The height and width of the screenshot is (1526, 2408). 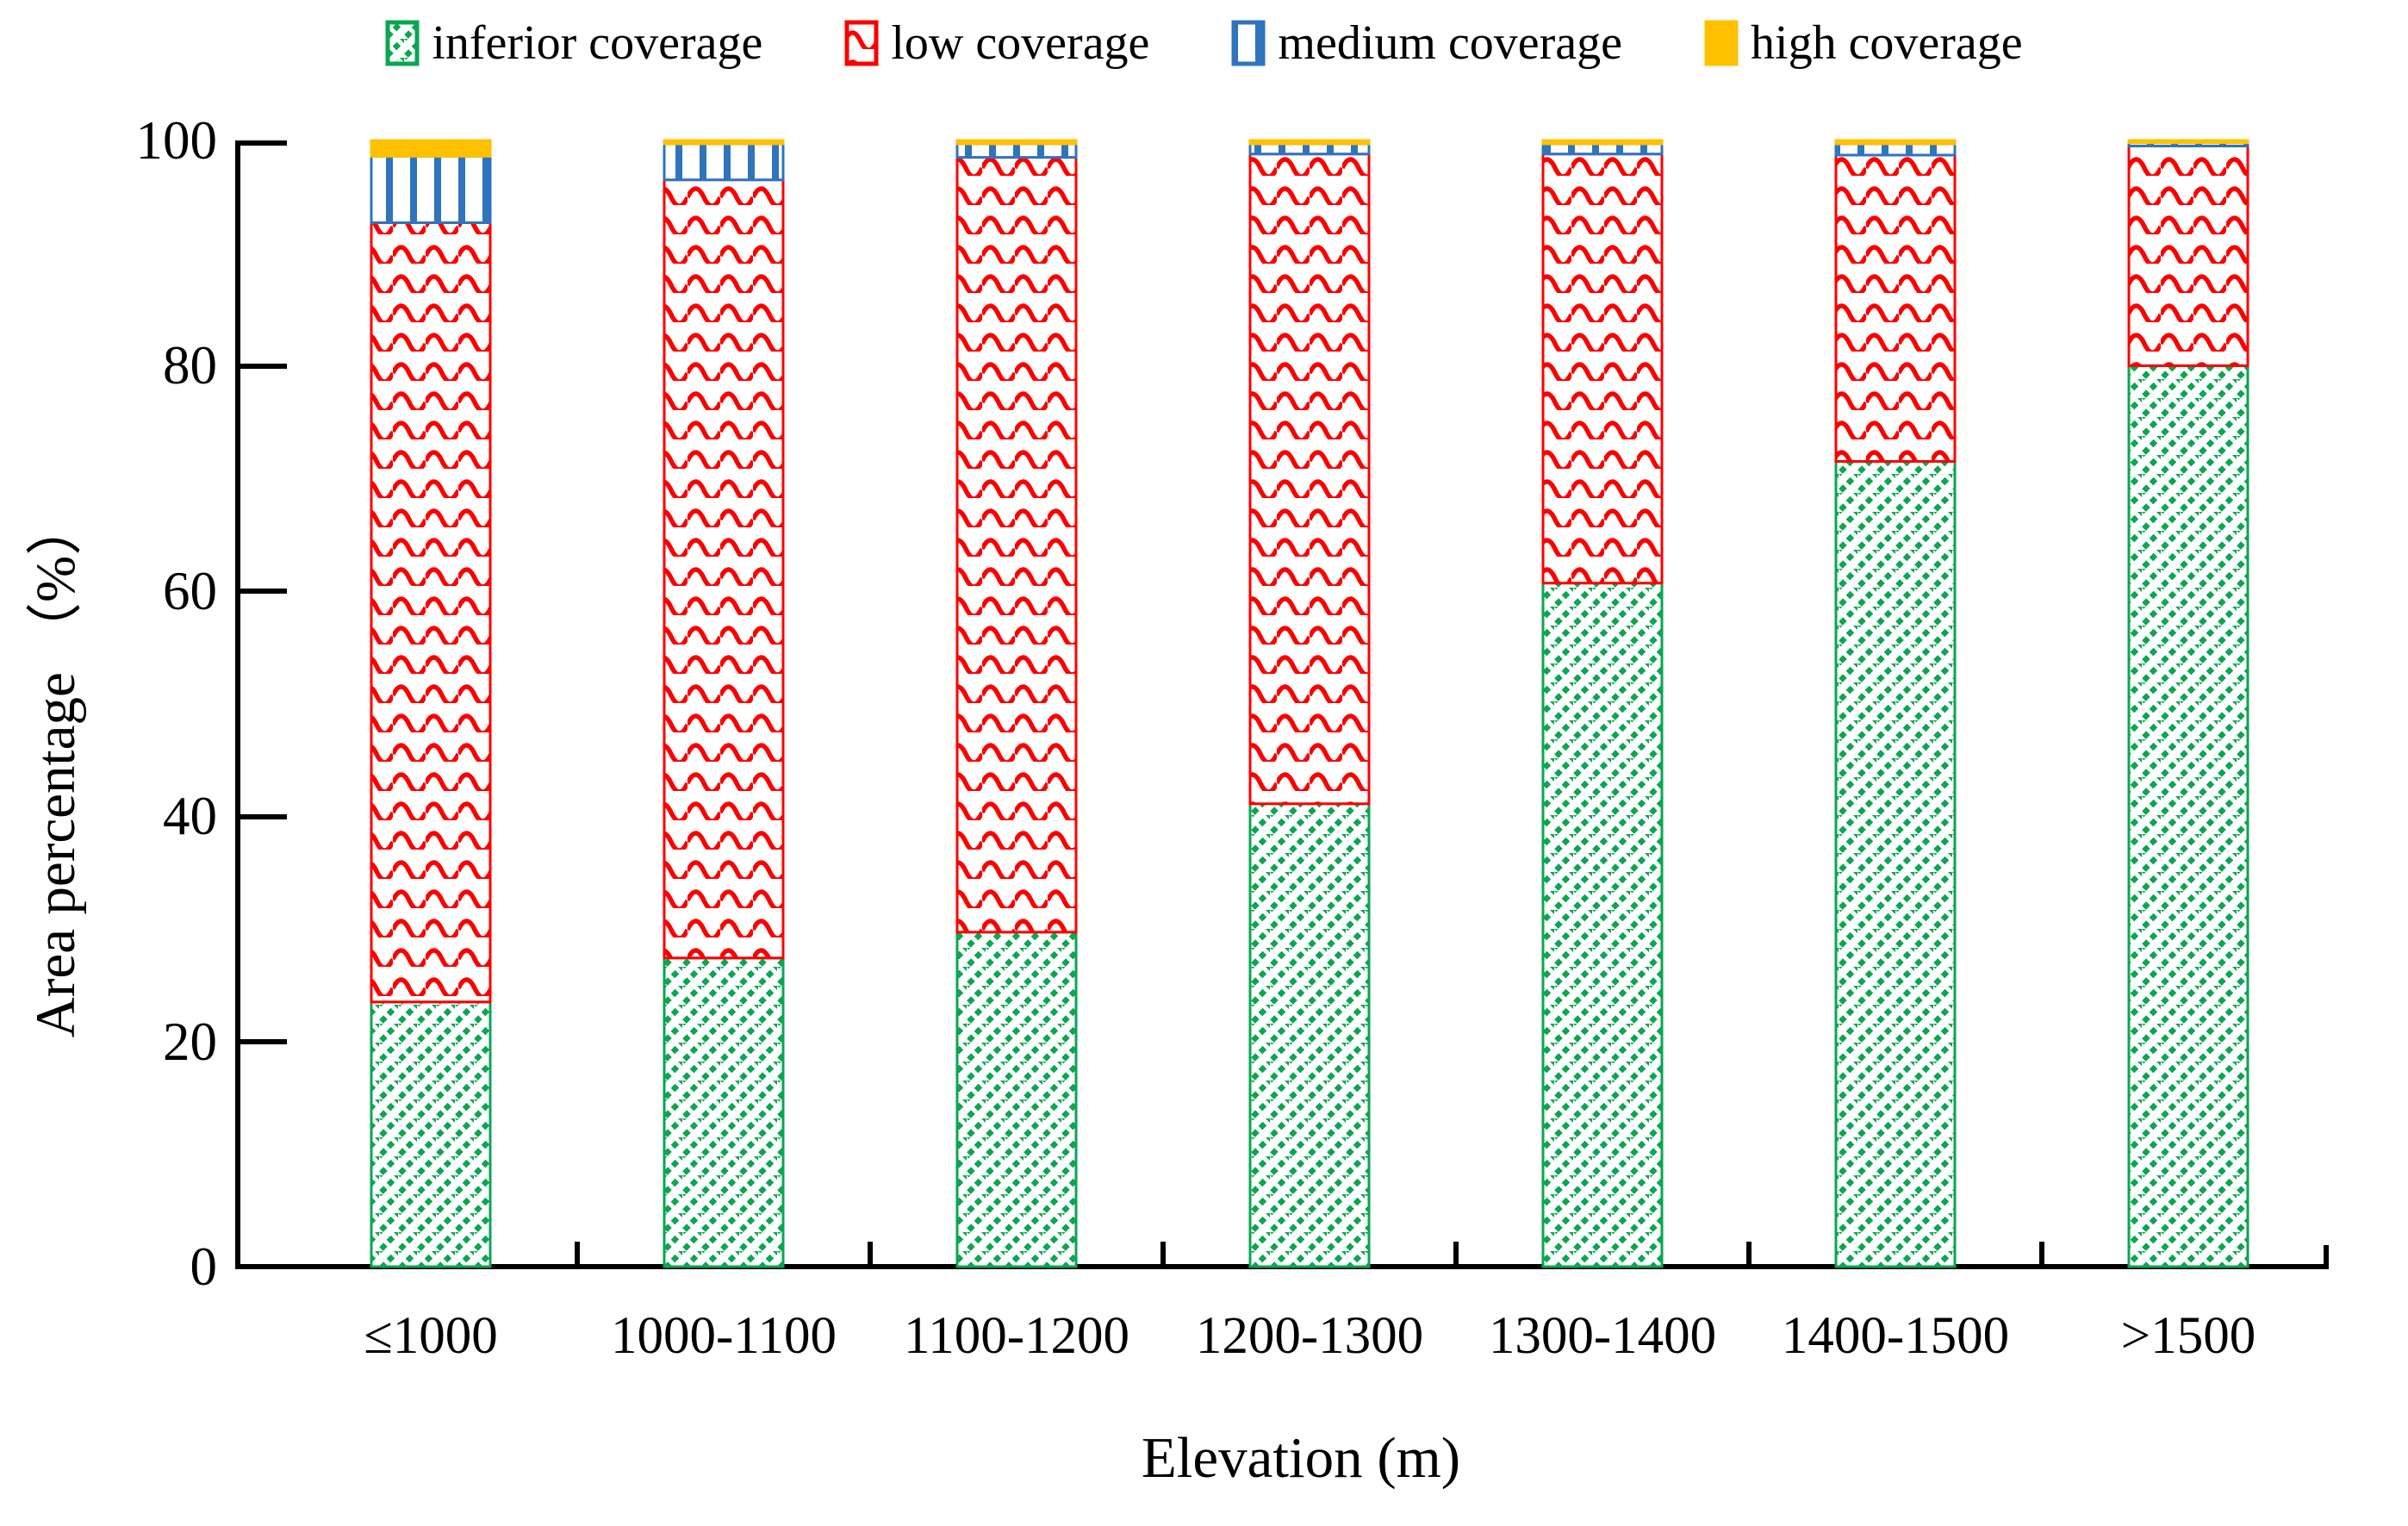 What do you see at coordinates (190, 816) in the screenshot?
I see `y-tick-label-40: 40` at bounding box center [190, 816].